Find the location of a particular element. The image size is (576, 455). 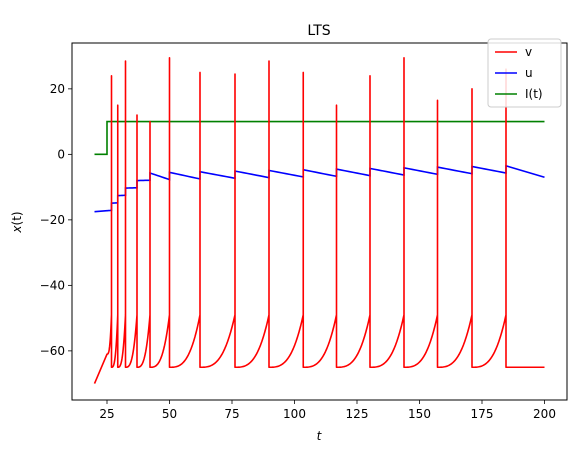

x-tick-label: 75 is located at coordinates (231, 414).